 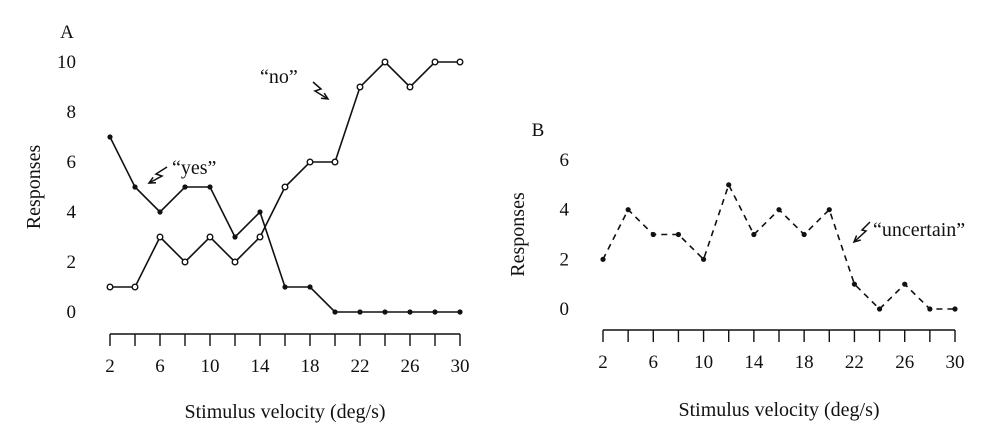 What do you see at coordinates (565, 309) in the screenshot?
I see `panel-b-y-tick-label: 0` at bounding box center [565, 309].